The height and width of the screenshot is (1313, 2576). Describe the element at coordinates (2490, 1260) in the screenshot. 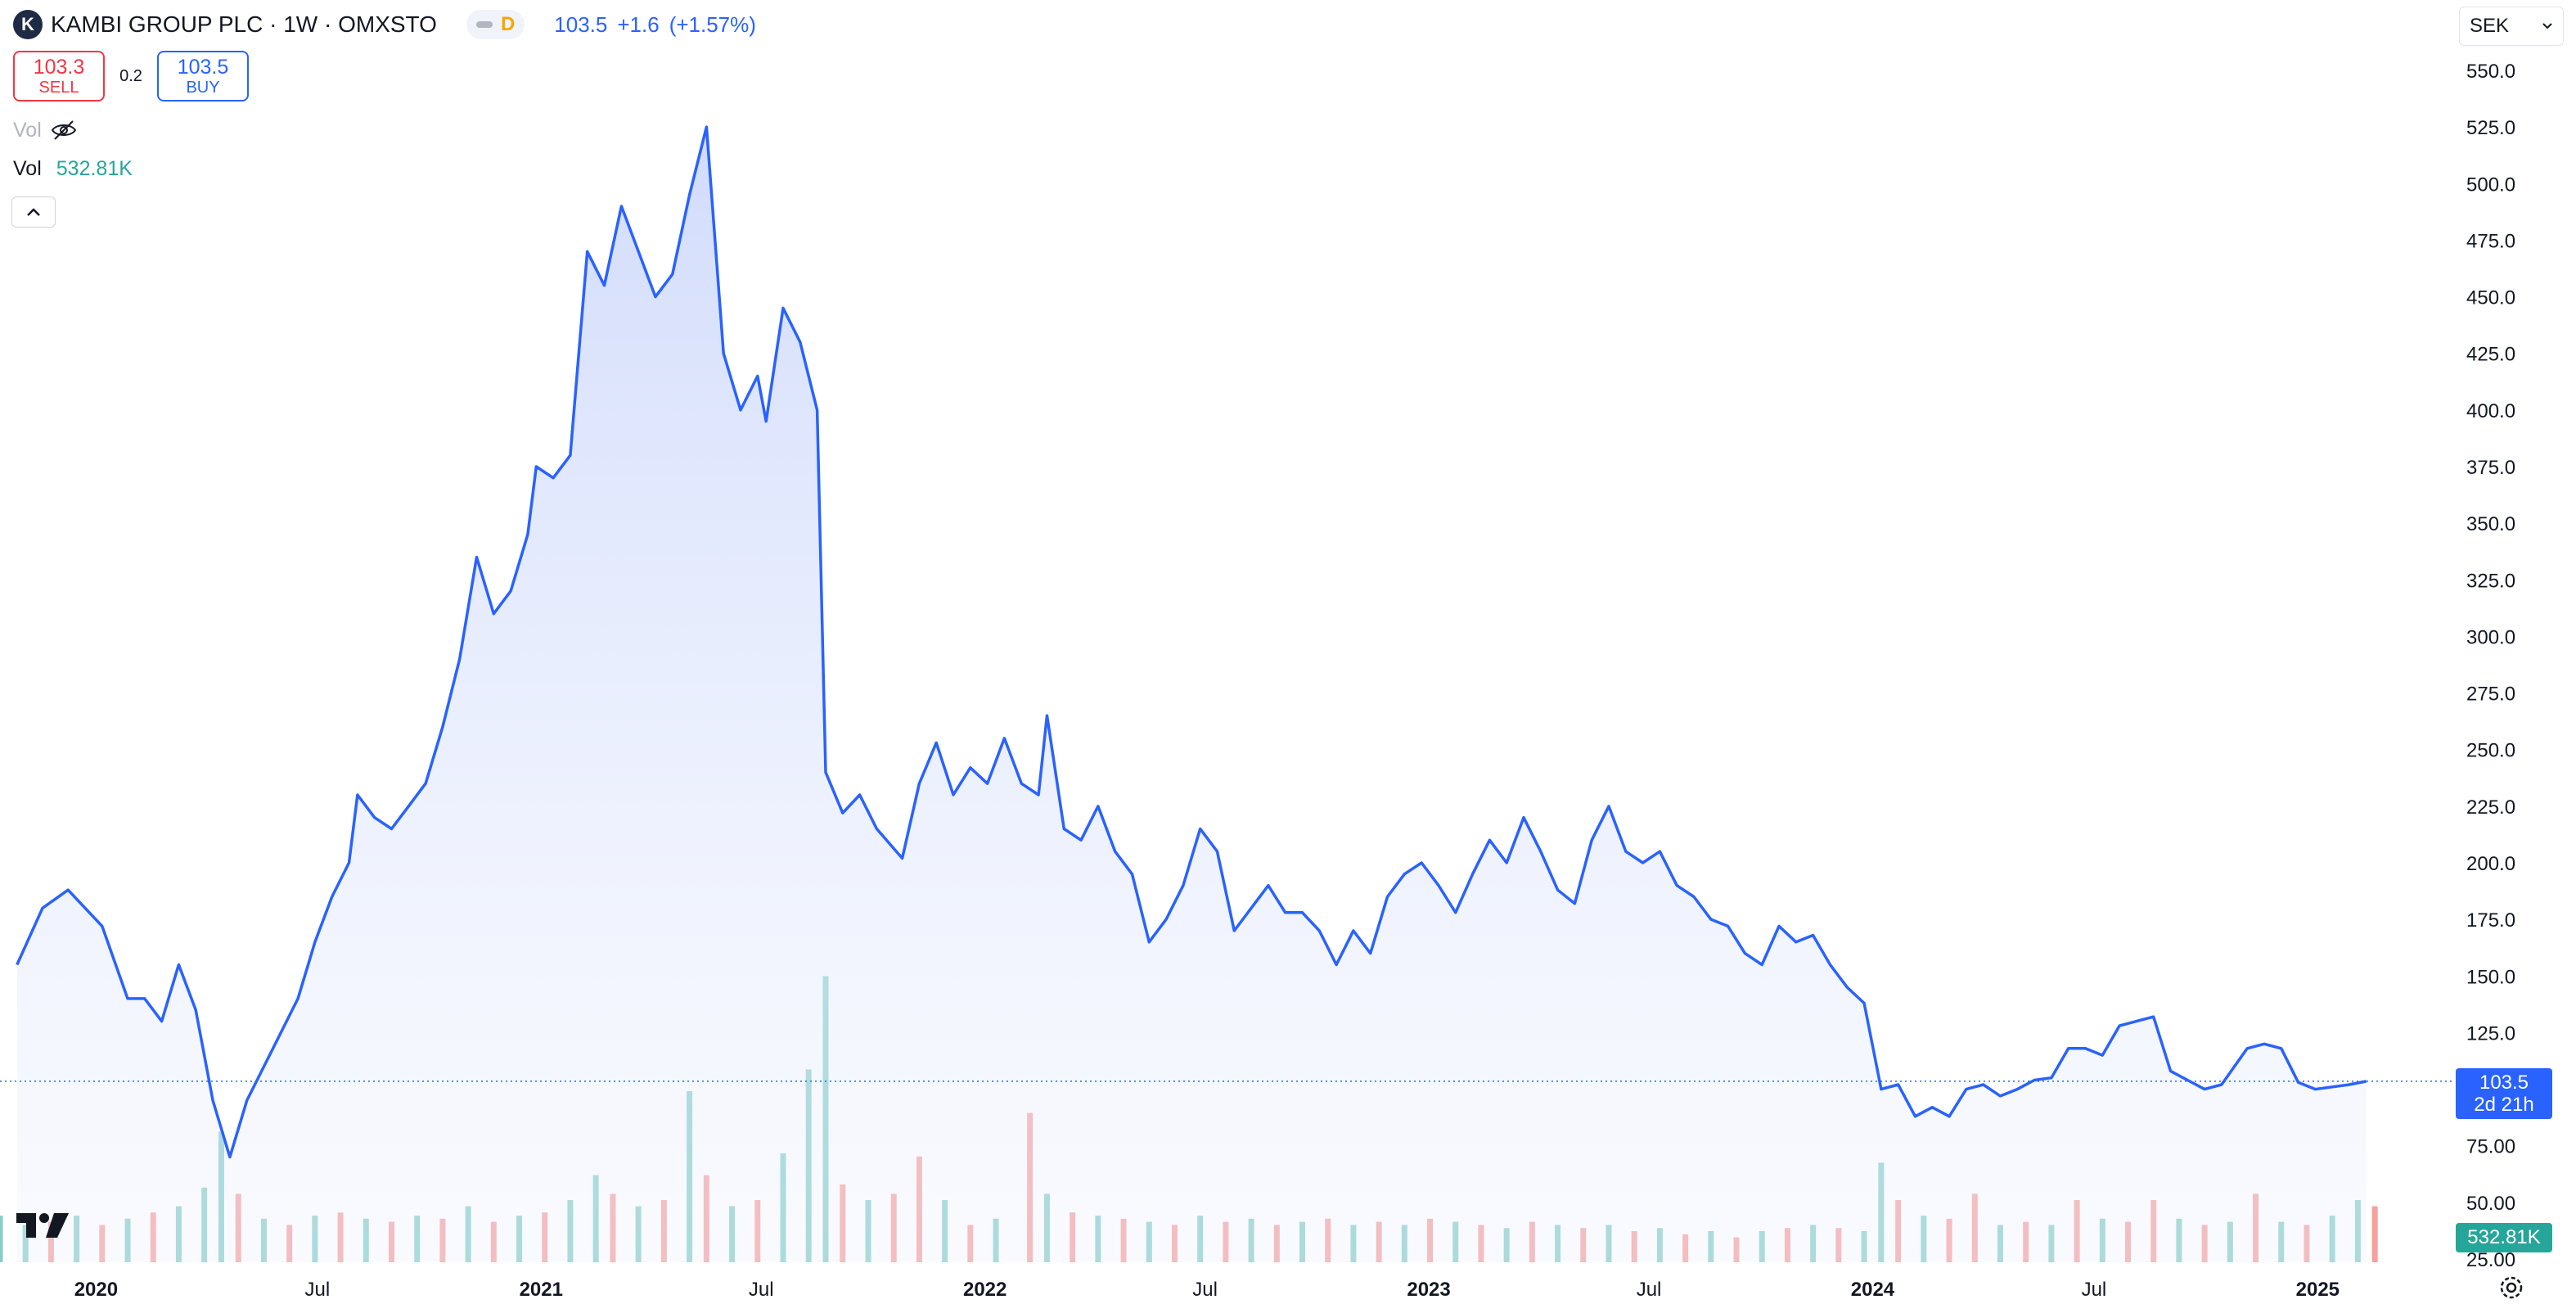

I see `price-tick-21: 25.00` at that location.